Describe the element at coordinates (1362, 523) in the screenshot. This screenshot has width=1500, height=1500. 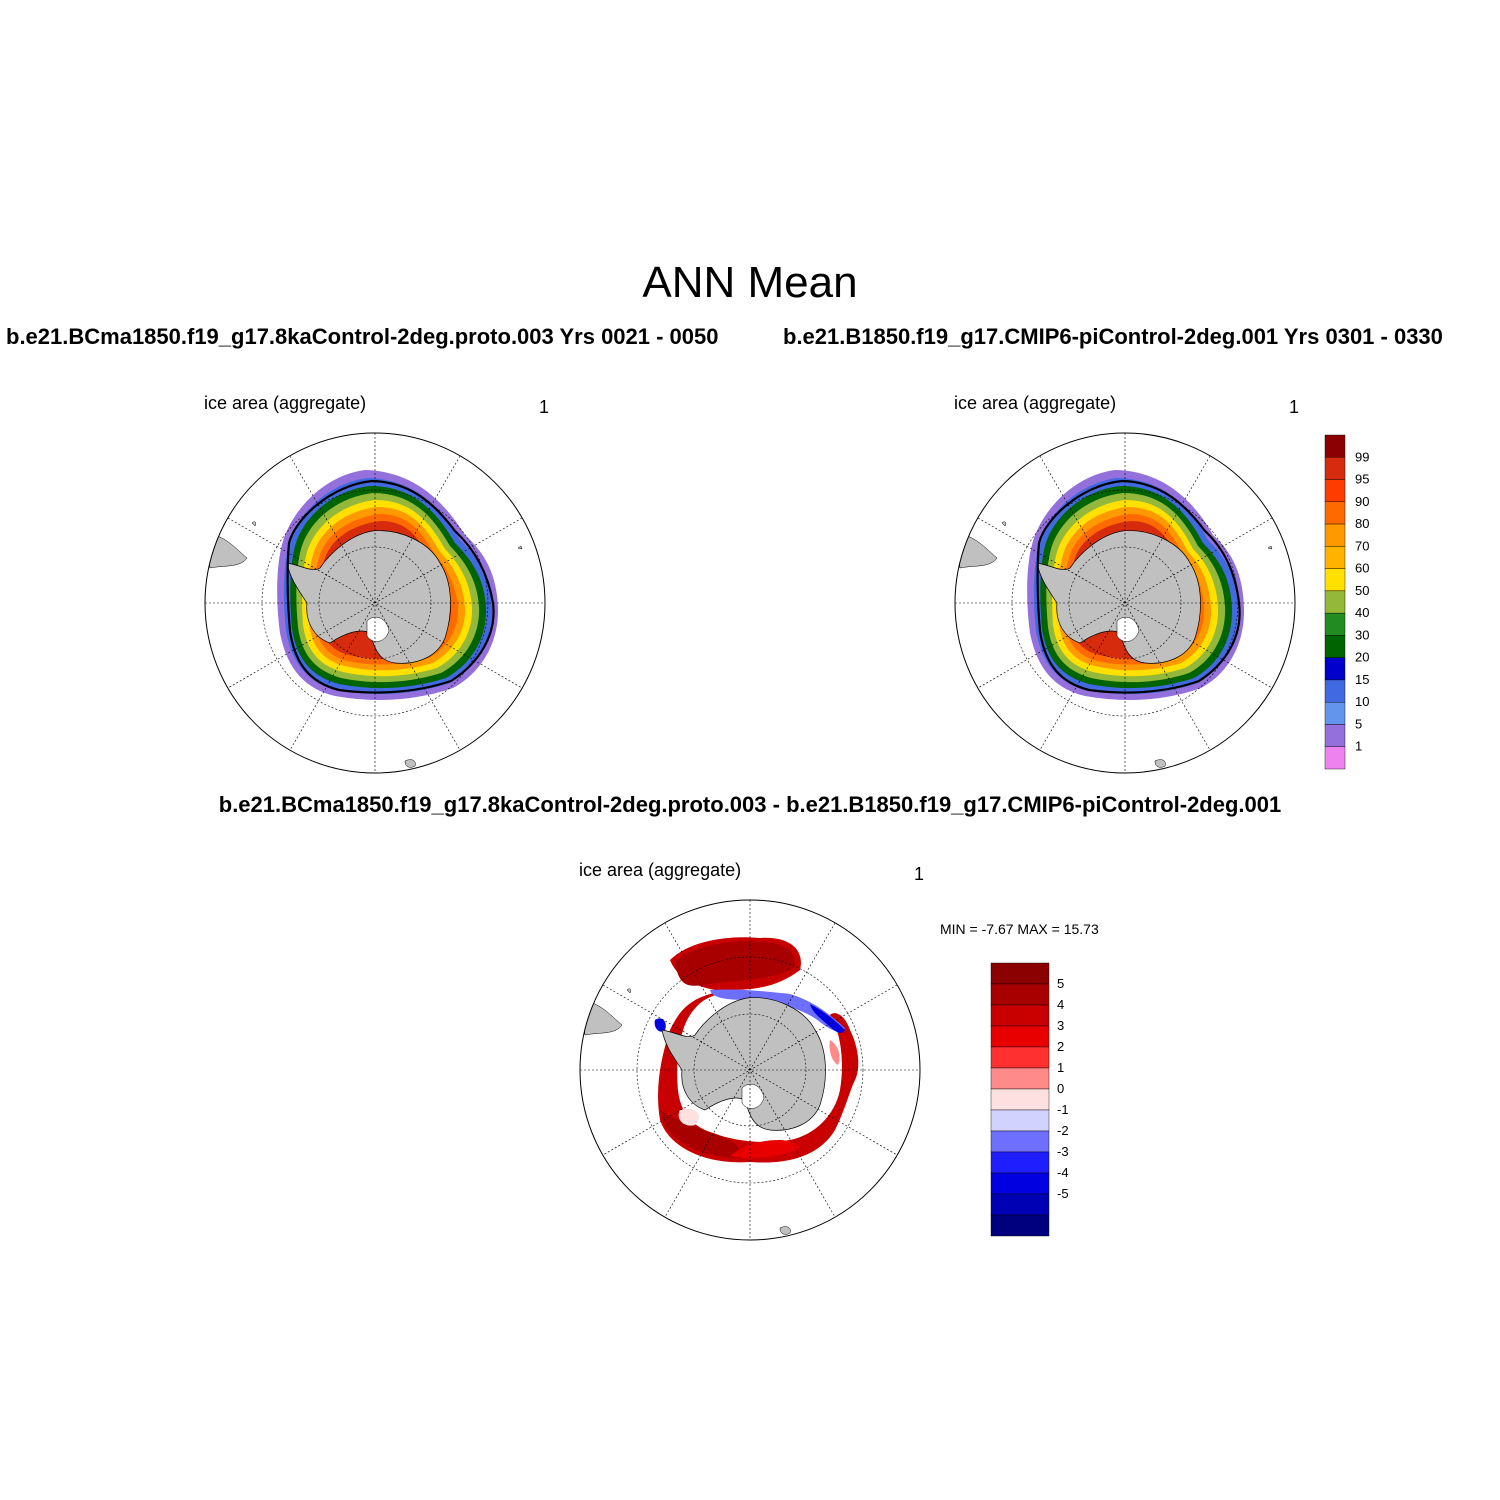
I see `concentration-colorbar-label: 80` at that location.